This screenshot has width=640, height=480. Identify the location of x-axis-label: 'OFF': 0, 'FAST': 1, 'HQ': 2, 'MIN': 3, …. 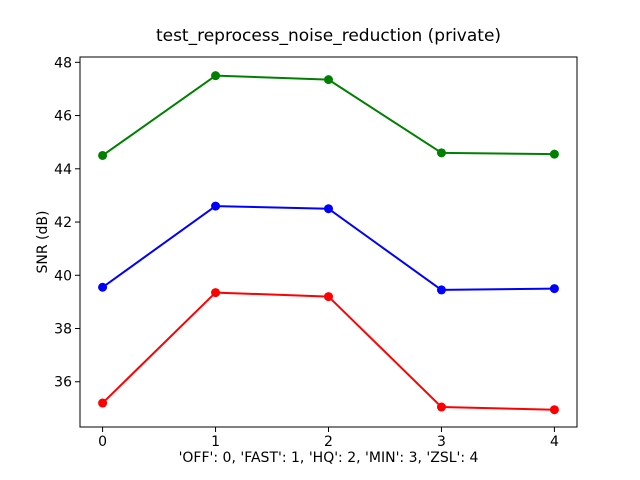
(328, 458).